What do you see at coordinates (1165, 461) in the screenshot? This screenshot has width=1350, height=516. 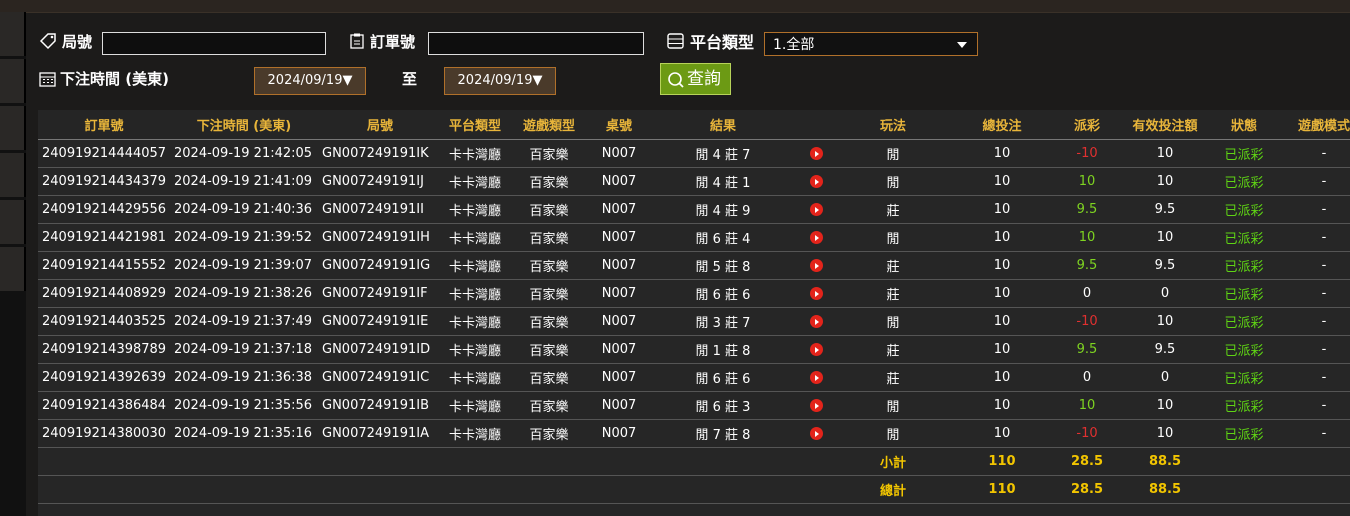 I see `subtotal-valid-bet: 88.5` at bounding box center [1165, 461].